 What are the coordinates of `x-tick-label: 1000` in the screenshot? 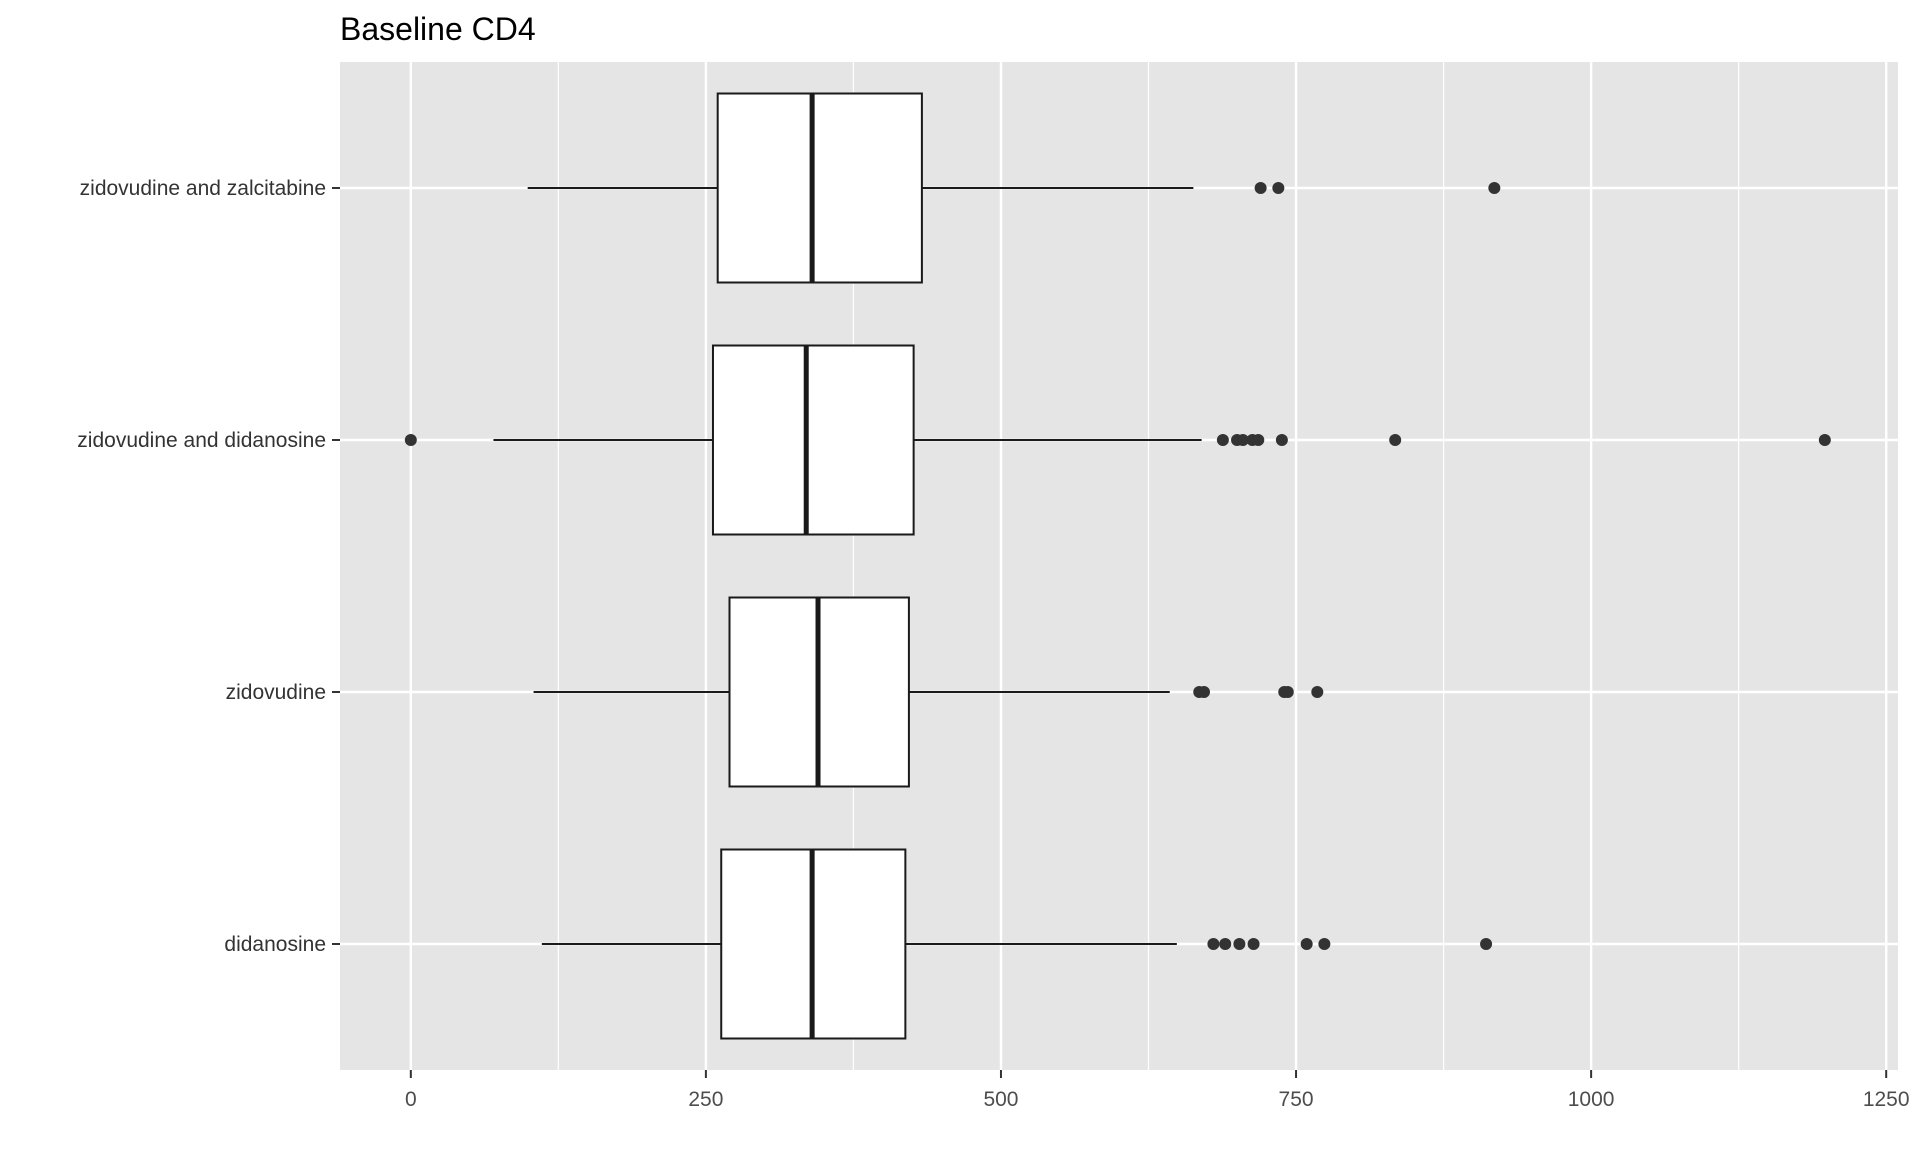 It's located at (1591, 1099).